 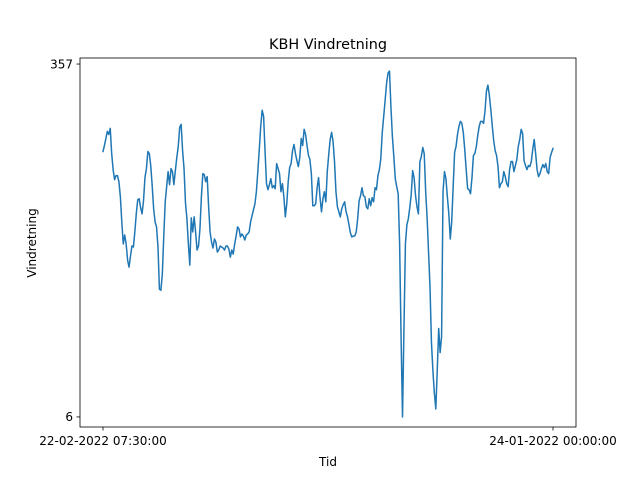 What do you see at coordinates (102, 441) in the screenshot?
I see `x-tick-label: 22-02-2022 07:30:00` at bounding box center [102, 441].